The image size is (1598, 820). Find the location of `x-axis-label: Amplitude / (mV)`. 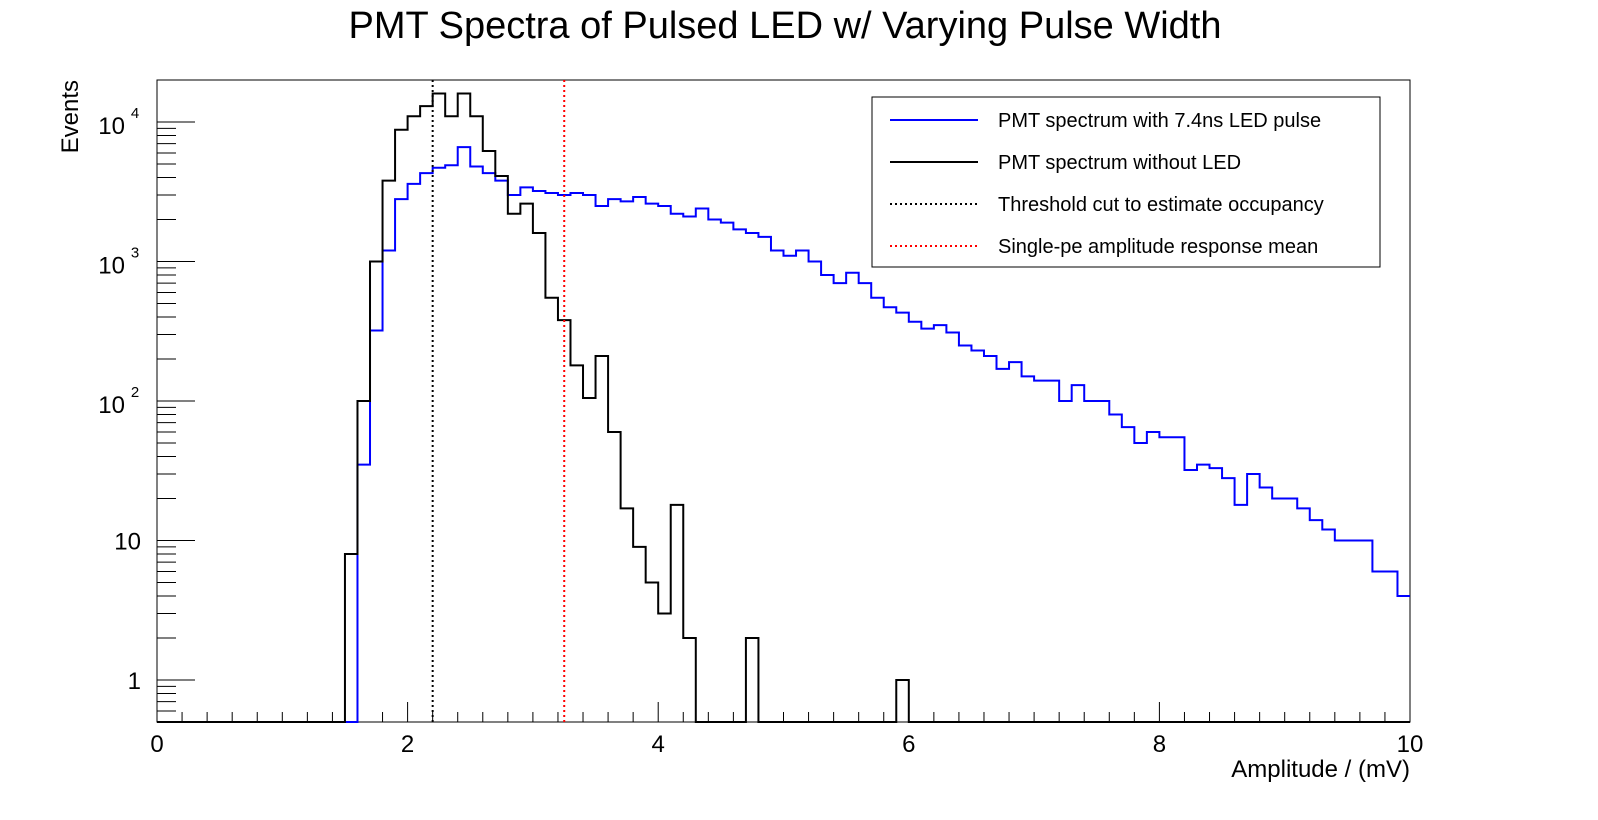

x-axis-label: Amplitude / (mV) is located at coordinates (1320, 769).